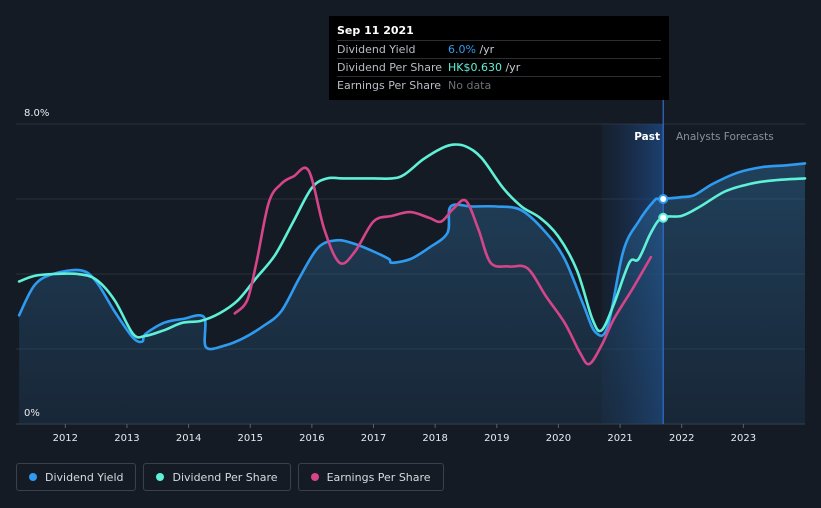  I want to click on x-tick-label: 2016, so click(311, 438).